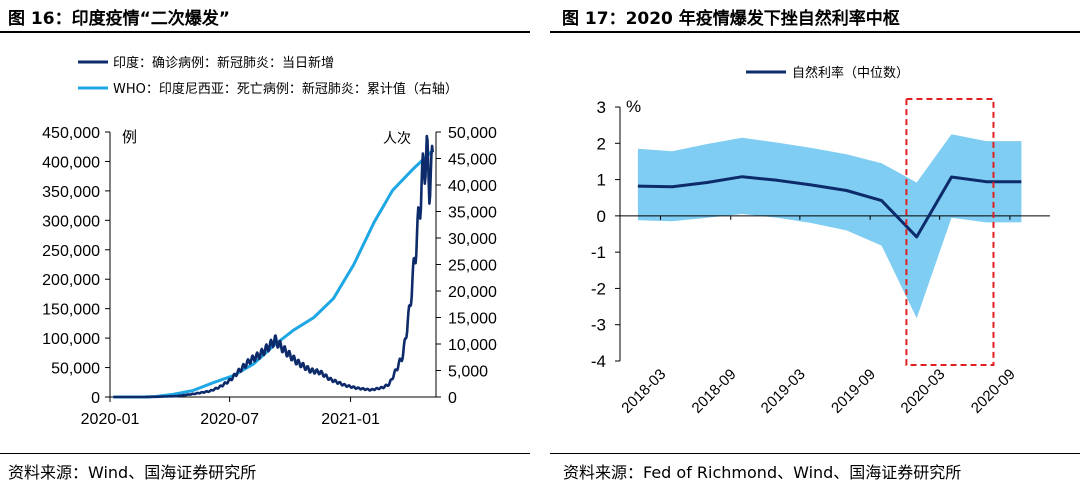 This screenshot has height=483, width=1080. What do you see at coordinates (714, 391) in the screenshot?
I see `x-tick-label: 2018-09` at bounding box center [714, 391].